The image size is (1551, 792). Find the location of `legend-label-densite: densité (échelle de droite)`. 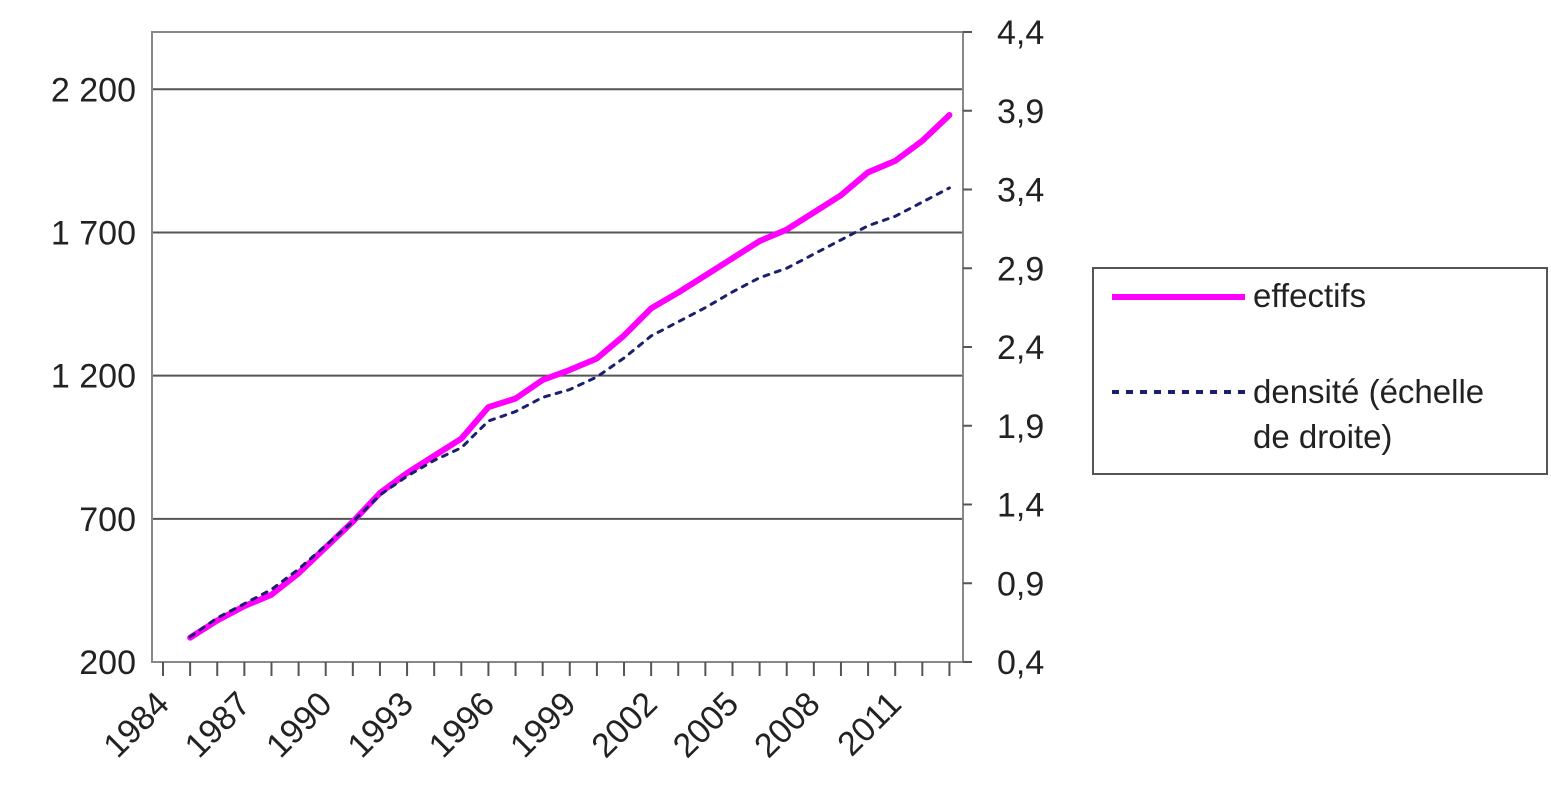

legend-label-densite: densité (échelle de droite) is located at coordinates (1373, 414).